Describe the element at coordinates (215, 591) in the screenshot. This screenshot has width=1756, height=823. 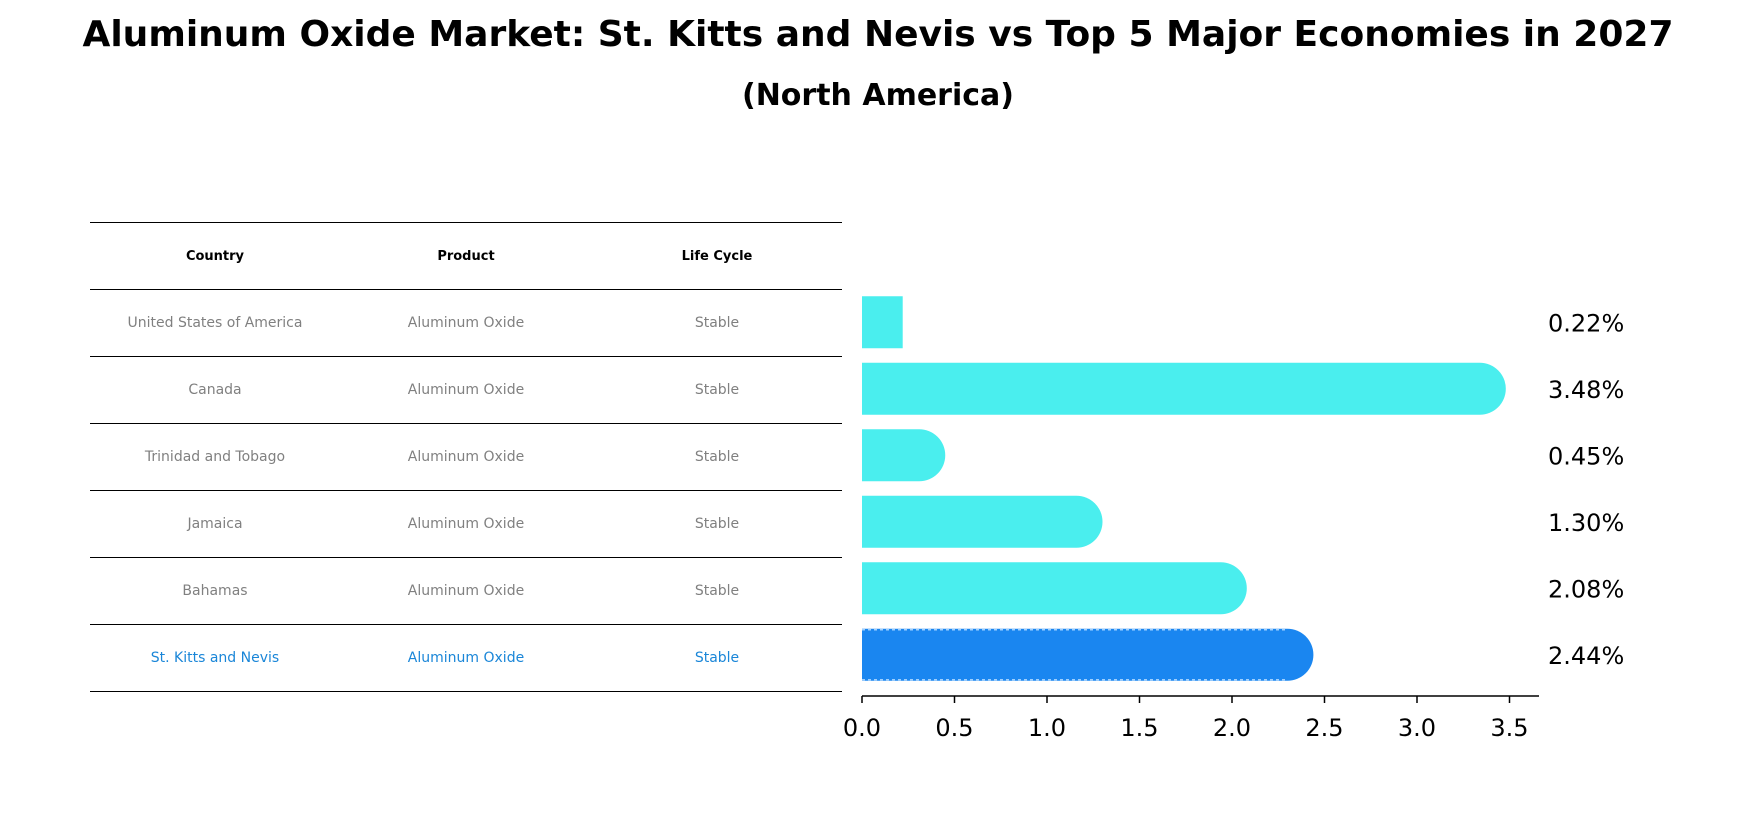
I see `cell-country: Bahamas` at that location.